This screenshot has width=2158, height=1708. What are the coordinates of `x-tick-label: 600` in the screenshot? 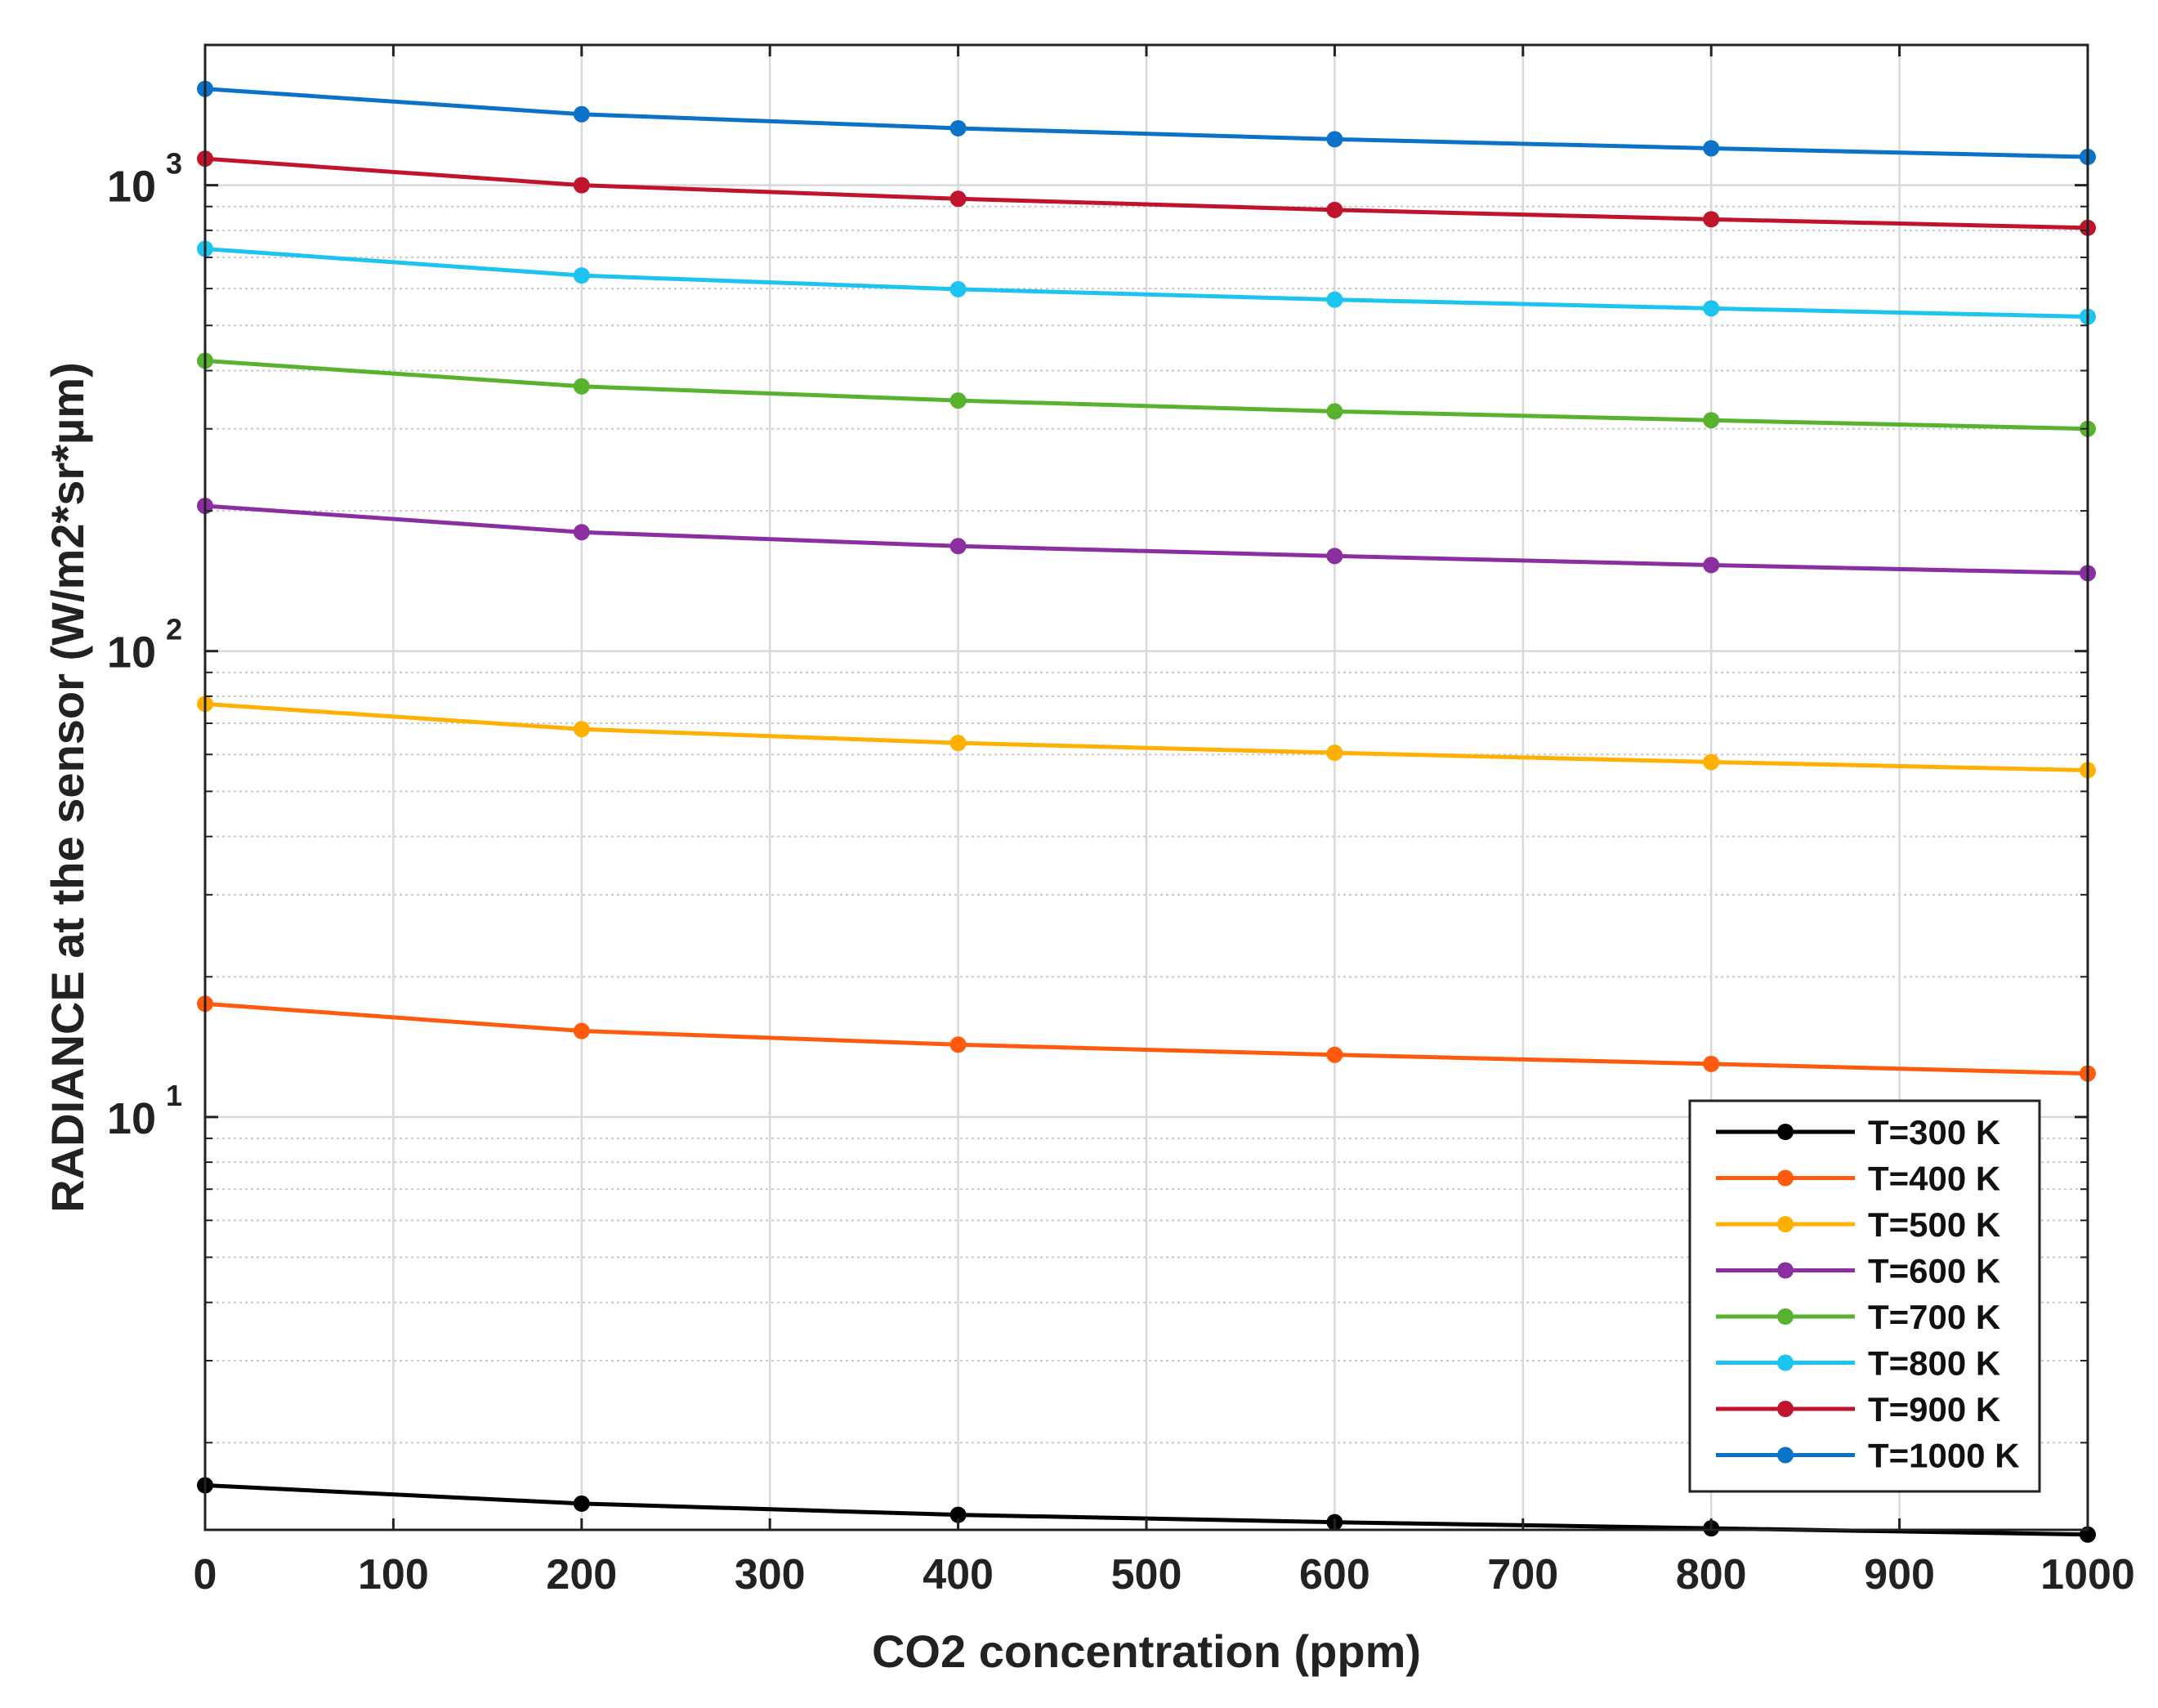 It's located at (1335, 1574).